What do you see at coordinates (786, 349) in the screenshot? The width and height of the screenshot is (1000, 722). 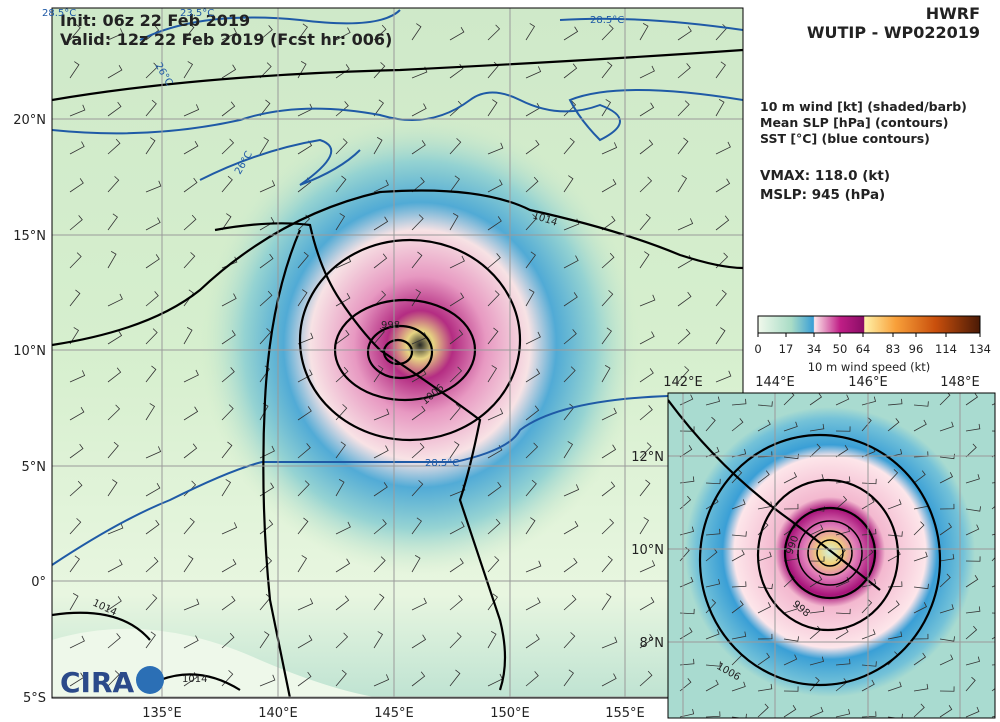 I see `colorbar-tick-label: 17` at bounding box center [786, 349].